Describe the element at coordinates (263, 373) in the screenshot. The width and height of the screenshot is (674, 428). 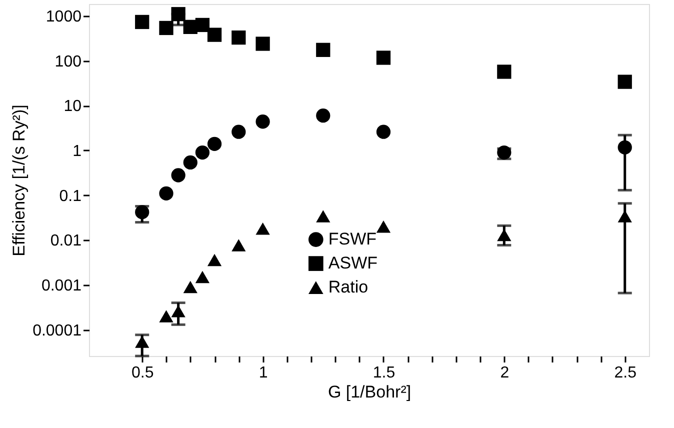
I see `x-tick-label: 1` at that location.